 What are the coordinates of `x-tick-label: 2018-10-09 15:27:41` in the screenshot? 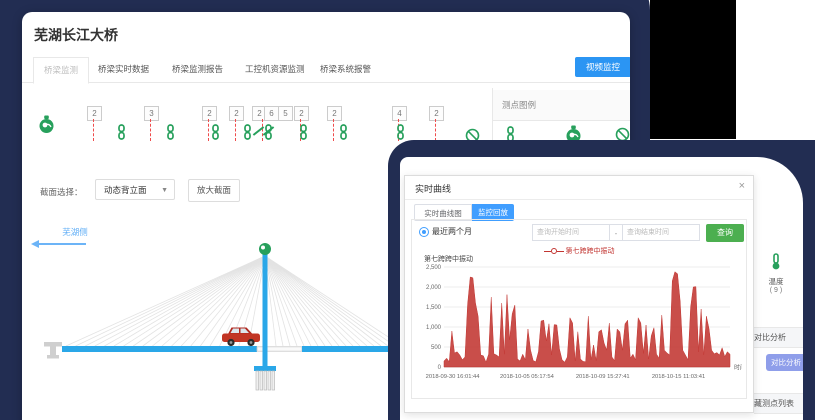 It's located at (603, 377).